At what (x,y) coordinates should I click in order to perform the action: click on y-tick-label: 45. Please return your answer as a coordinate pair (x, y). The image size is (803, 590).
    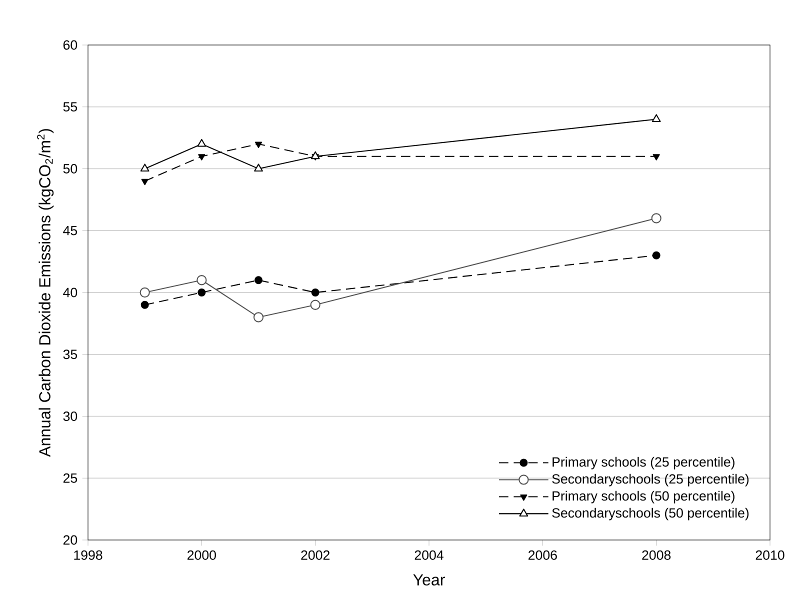
    Looking at the image, I should click on (70, 231).